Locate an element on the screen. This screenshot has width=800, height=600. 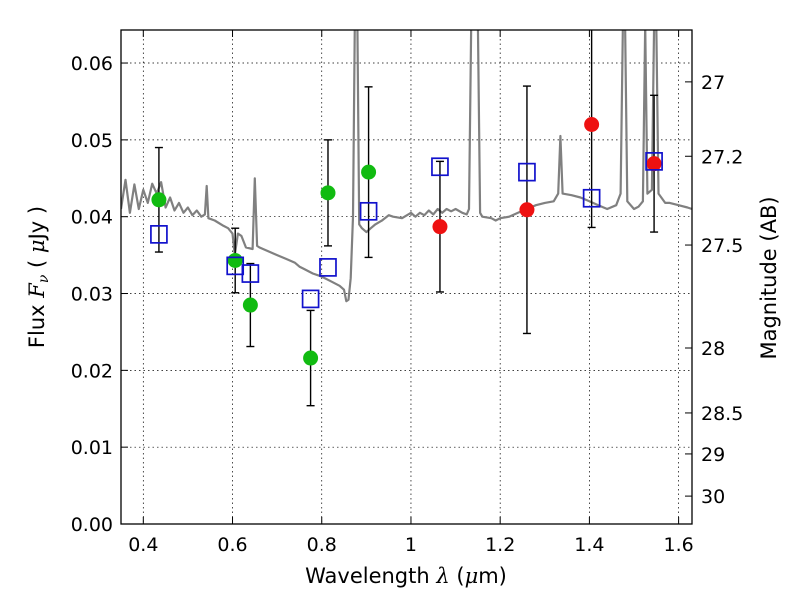
y2-tick-label: 27.5 is located at coordinates (722, 246).